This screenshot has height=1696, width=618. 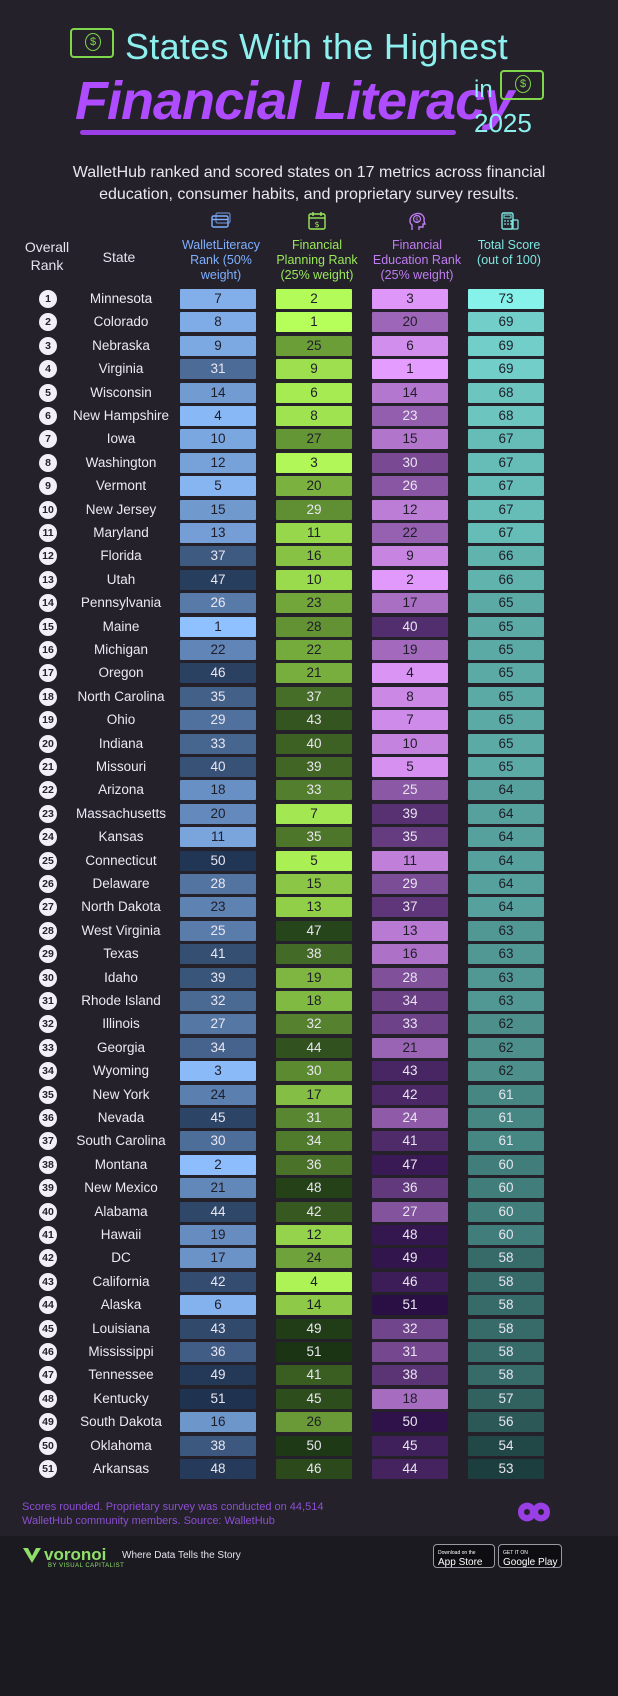 What do you see at coordinates (309, 1165) in the screenshot?
I see `table-row: 38 Montana 2 36 47 60` at bounding box center [309, 1165].